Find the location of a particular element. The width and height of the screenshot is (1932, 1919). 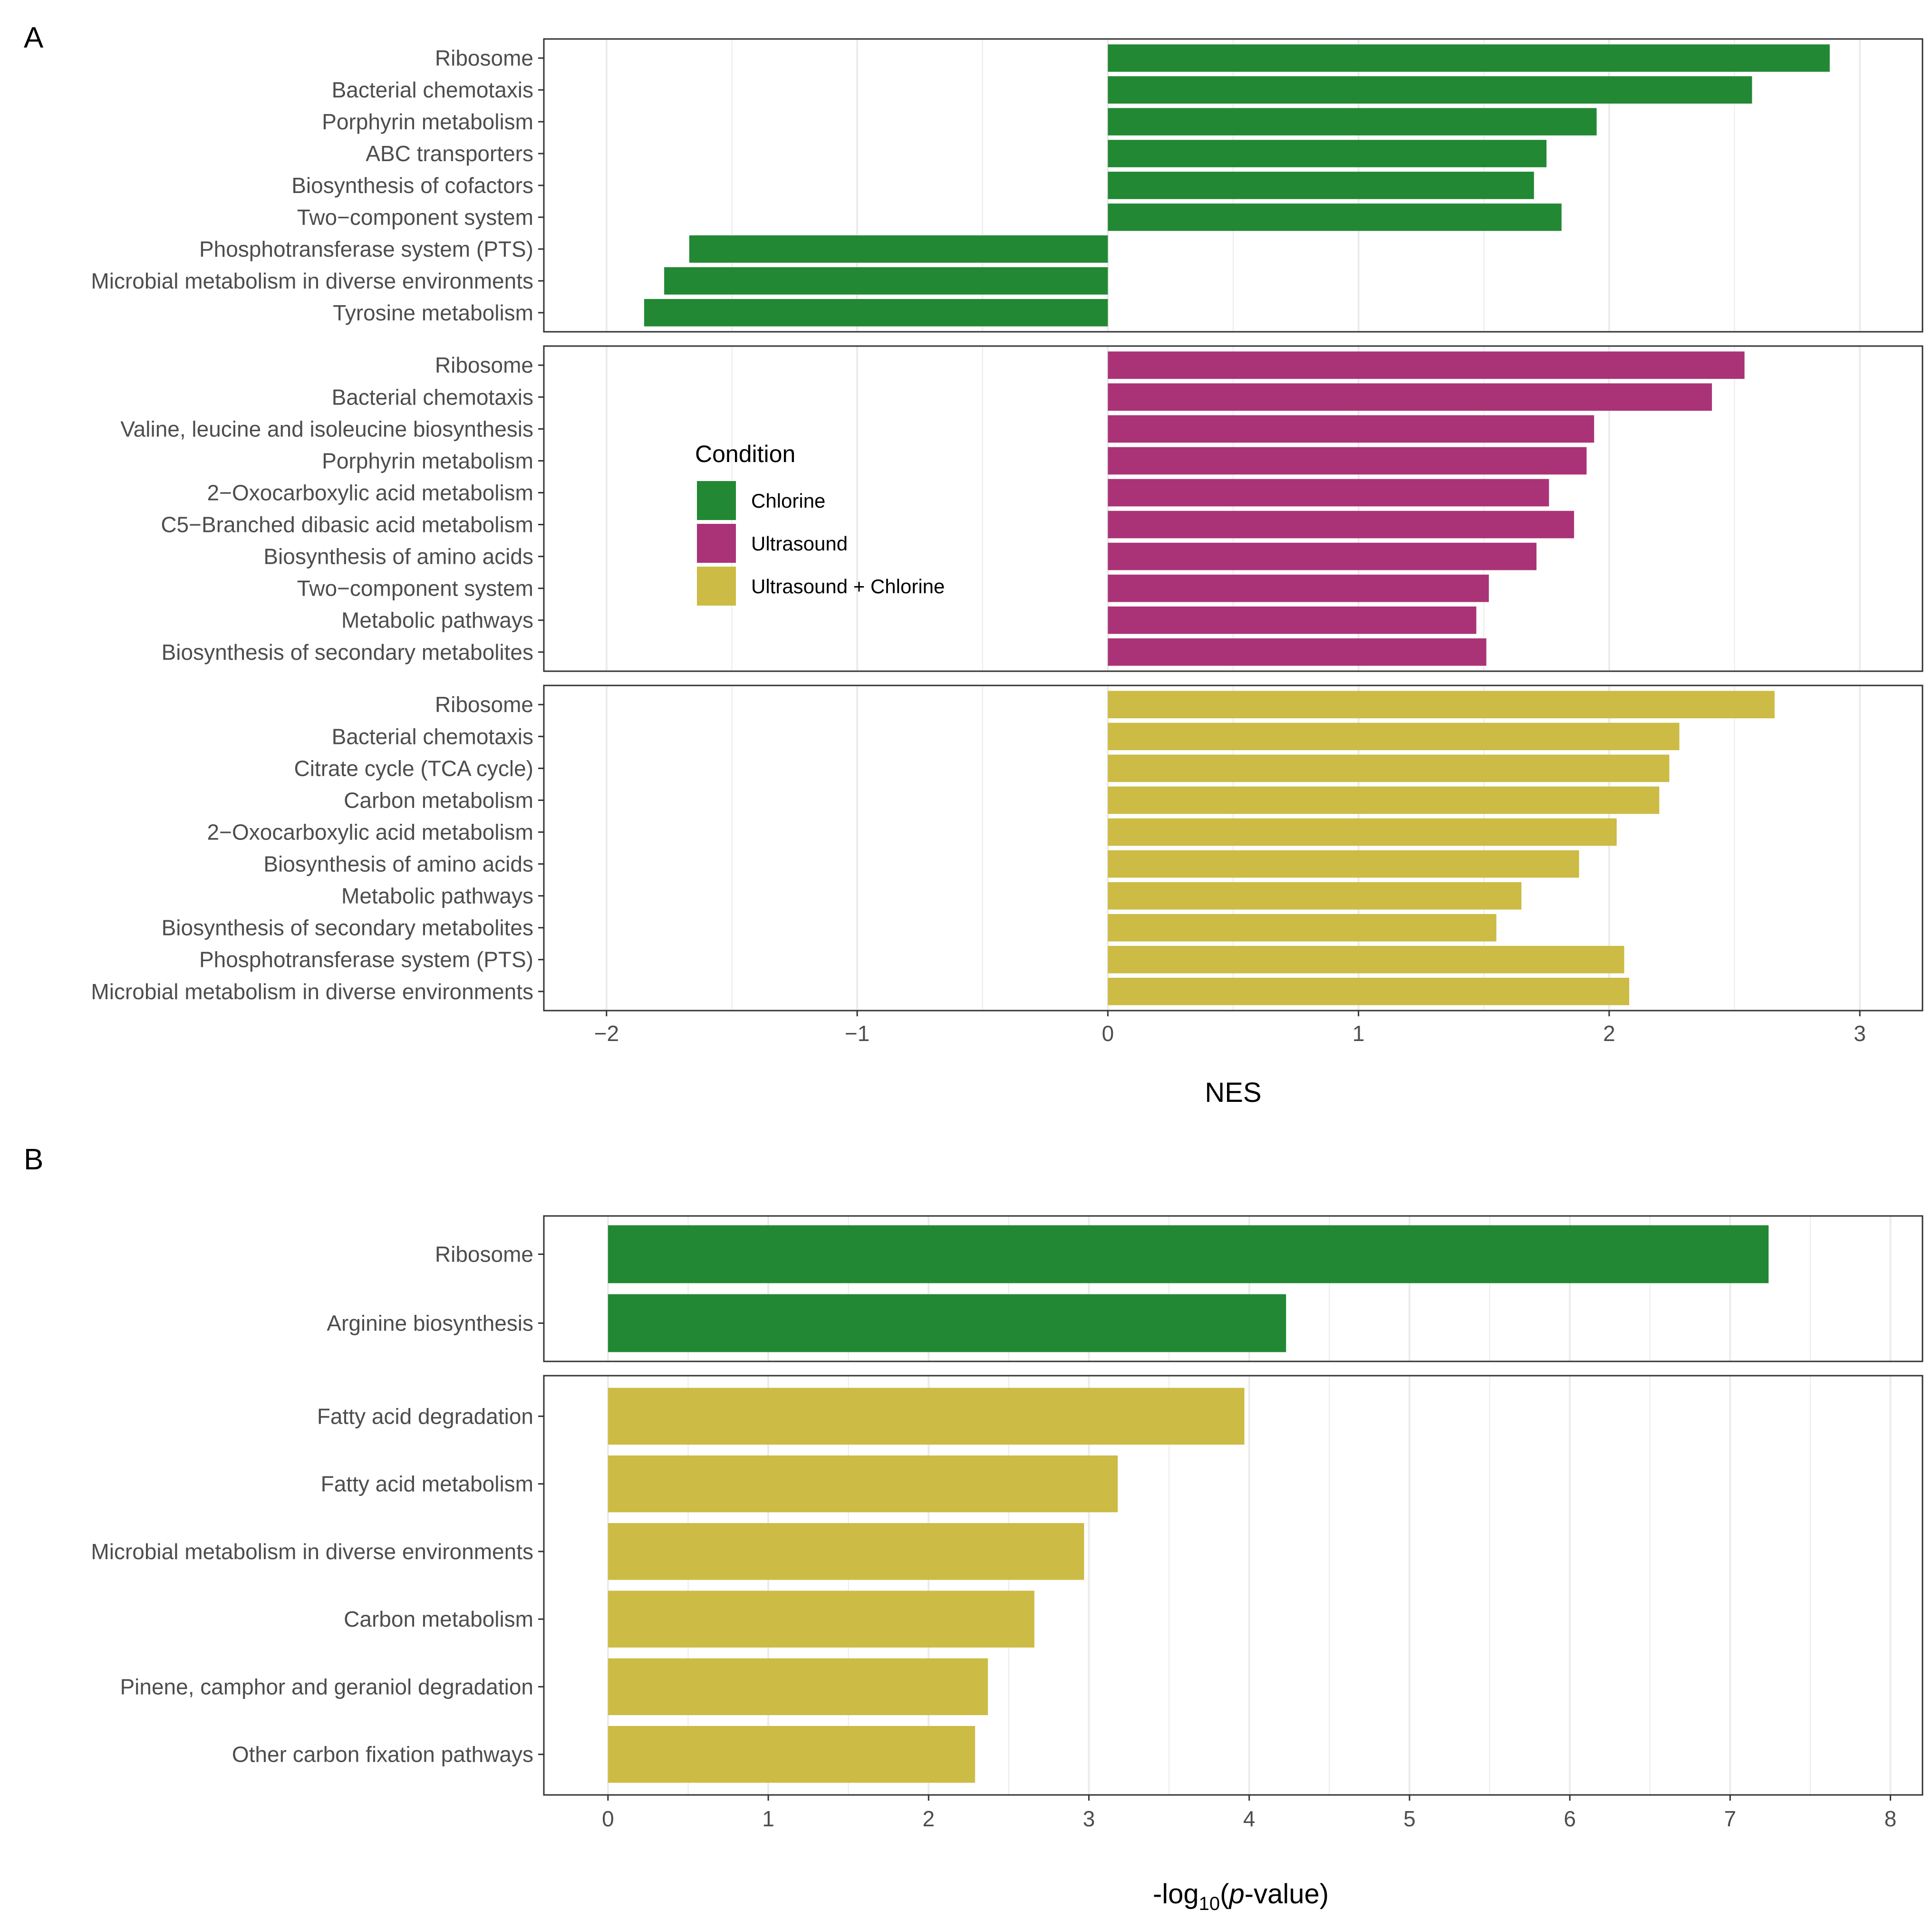

y-tick-label: Pinene, camphor and geraniol degradation is located at coordinates (326, 1686).